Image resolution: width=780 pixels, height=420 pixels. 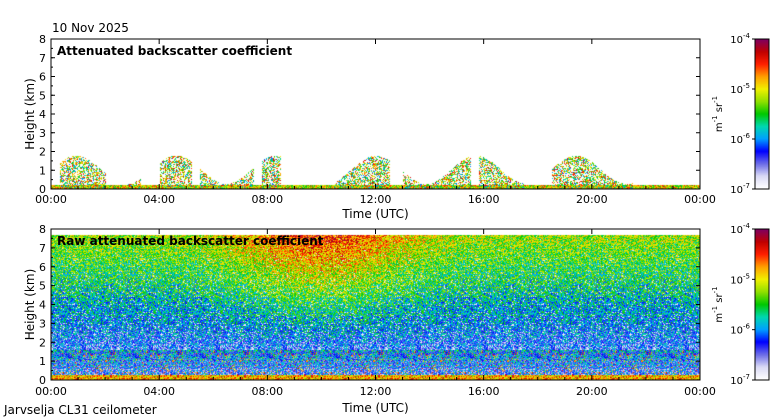 What do you see at coordinates (80, 410) in the screenshot?
I see `station-label: Jarvselja CL31 ceilometer` at bounding box center [80, 410].